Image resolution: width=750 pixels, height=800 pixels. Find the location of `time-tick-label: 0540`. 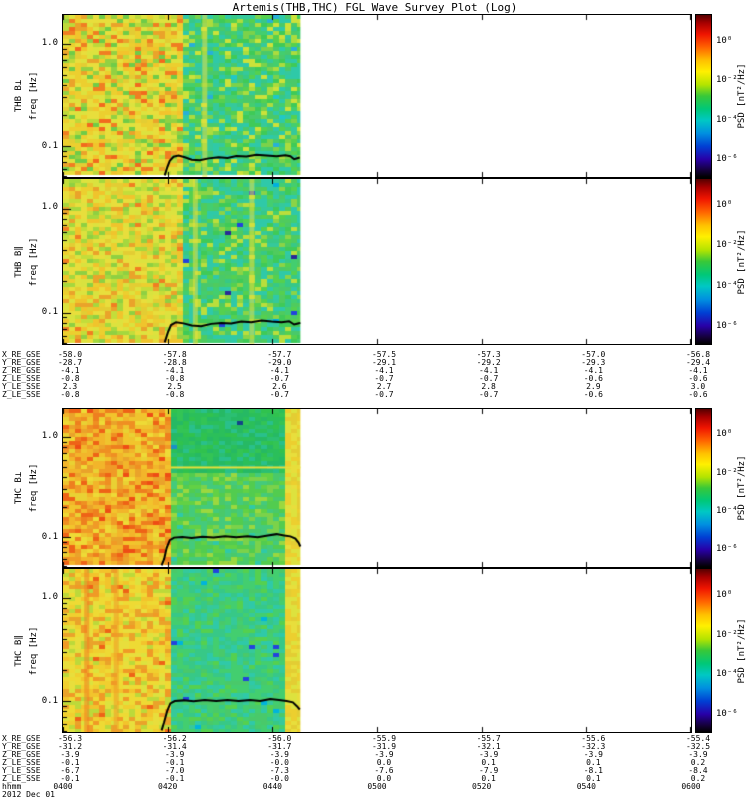

time-tick-label: 0540 is located at coordinates (586, 786).